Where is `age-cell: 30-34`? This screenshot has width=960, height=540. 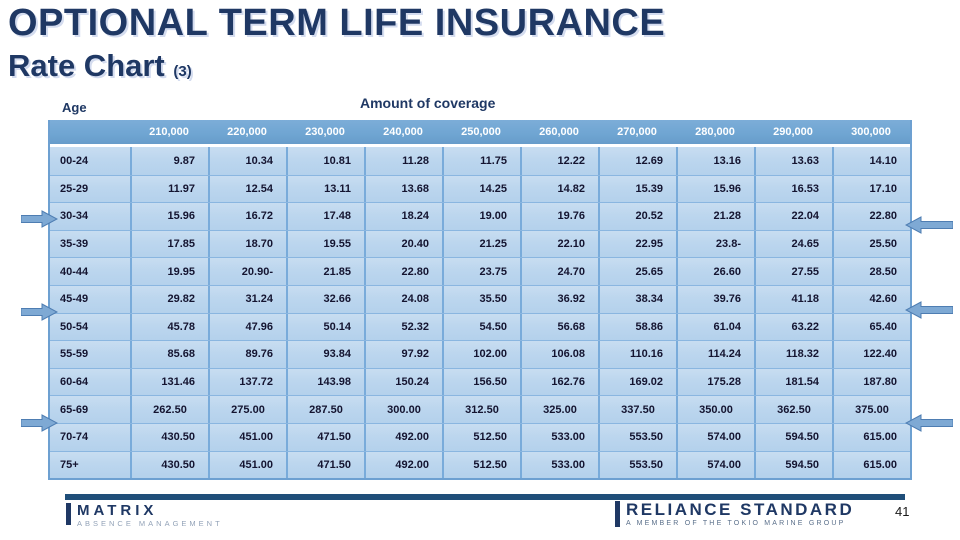 age-cell: 30-34 is located at coordinates (90, 216).